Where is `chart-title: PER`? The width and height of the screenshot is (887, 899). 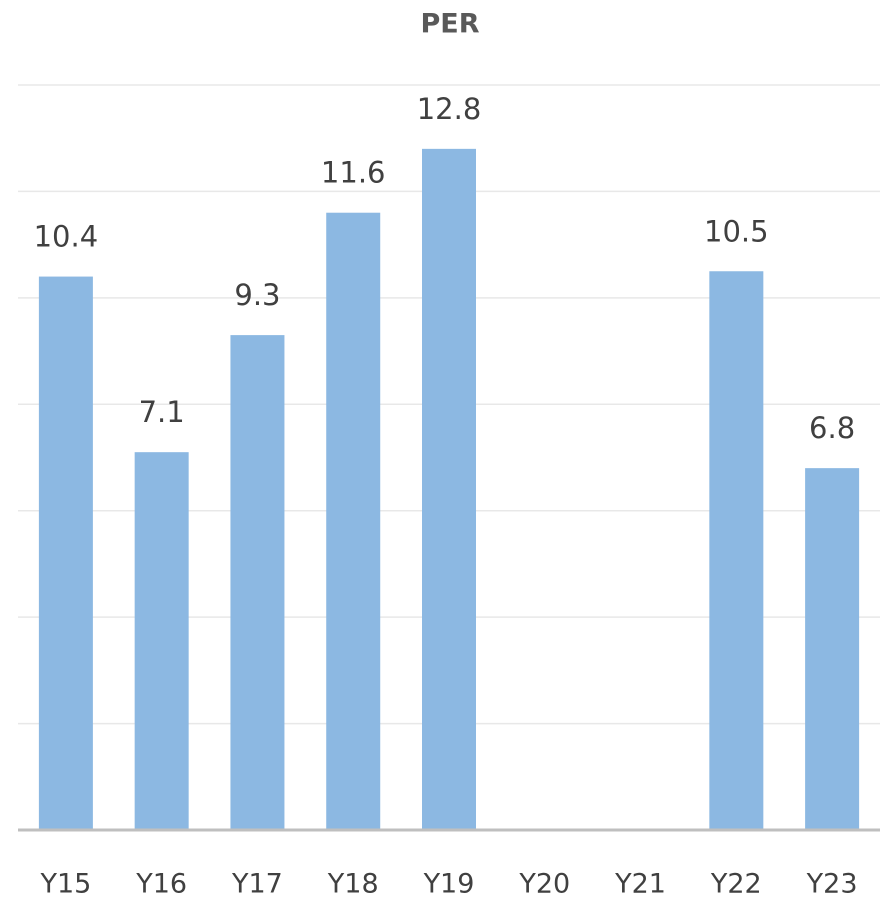
chart-title: PER is located at coordinates (449, 24).